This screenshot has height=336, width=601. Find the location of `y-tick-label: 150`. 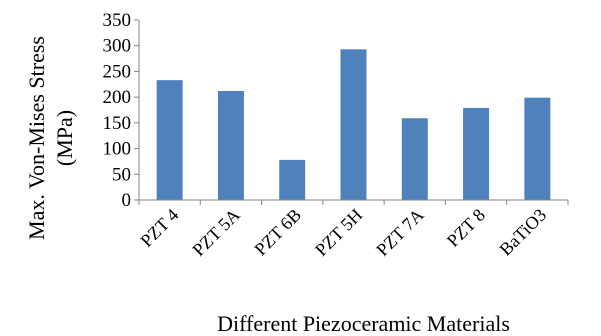

y-tick-label: 150 is located at coordinates (117, 123).